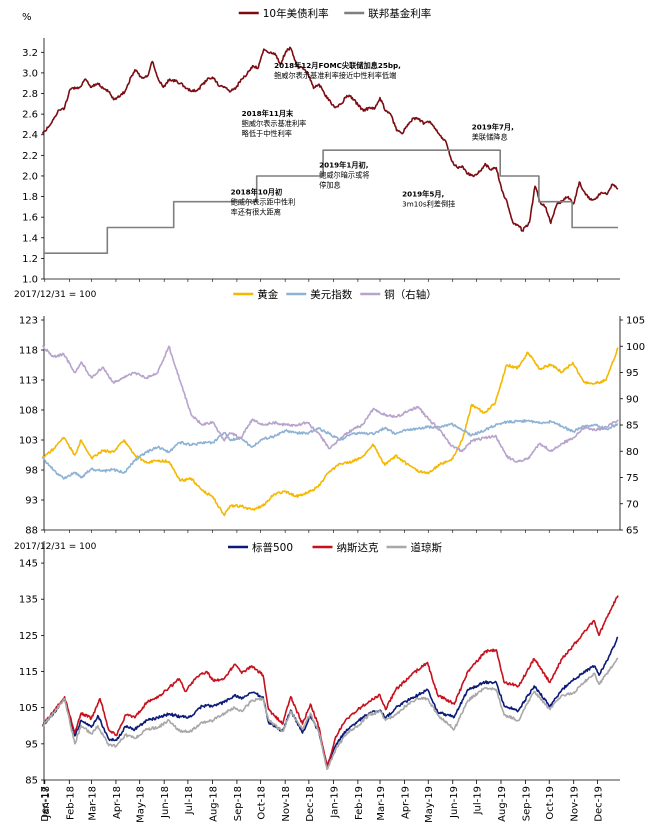 The height and width of the screenshot is (838, 647). I want to click on y-tick-label: 2.0, so click(30, 176).